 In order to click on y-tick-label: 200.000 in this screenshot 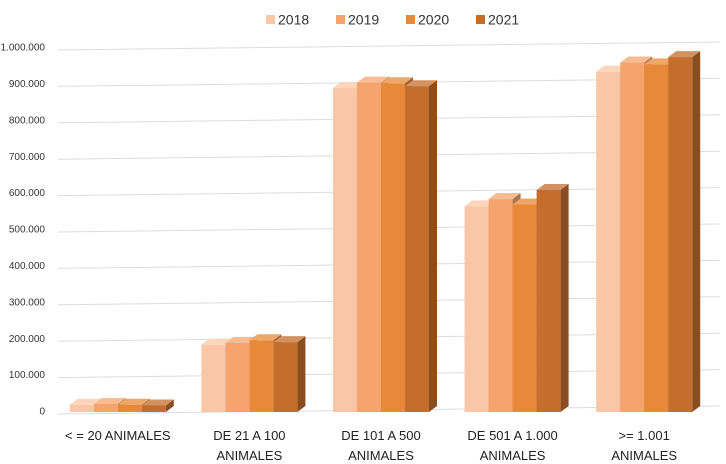, I will do `click(27, 339)`.